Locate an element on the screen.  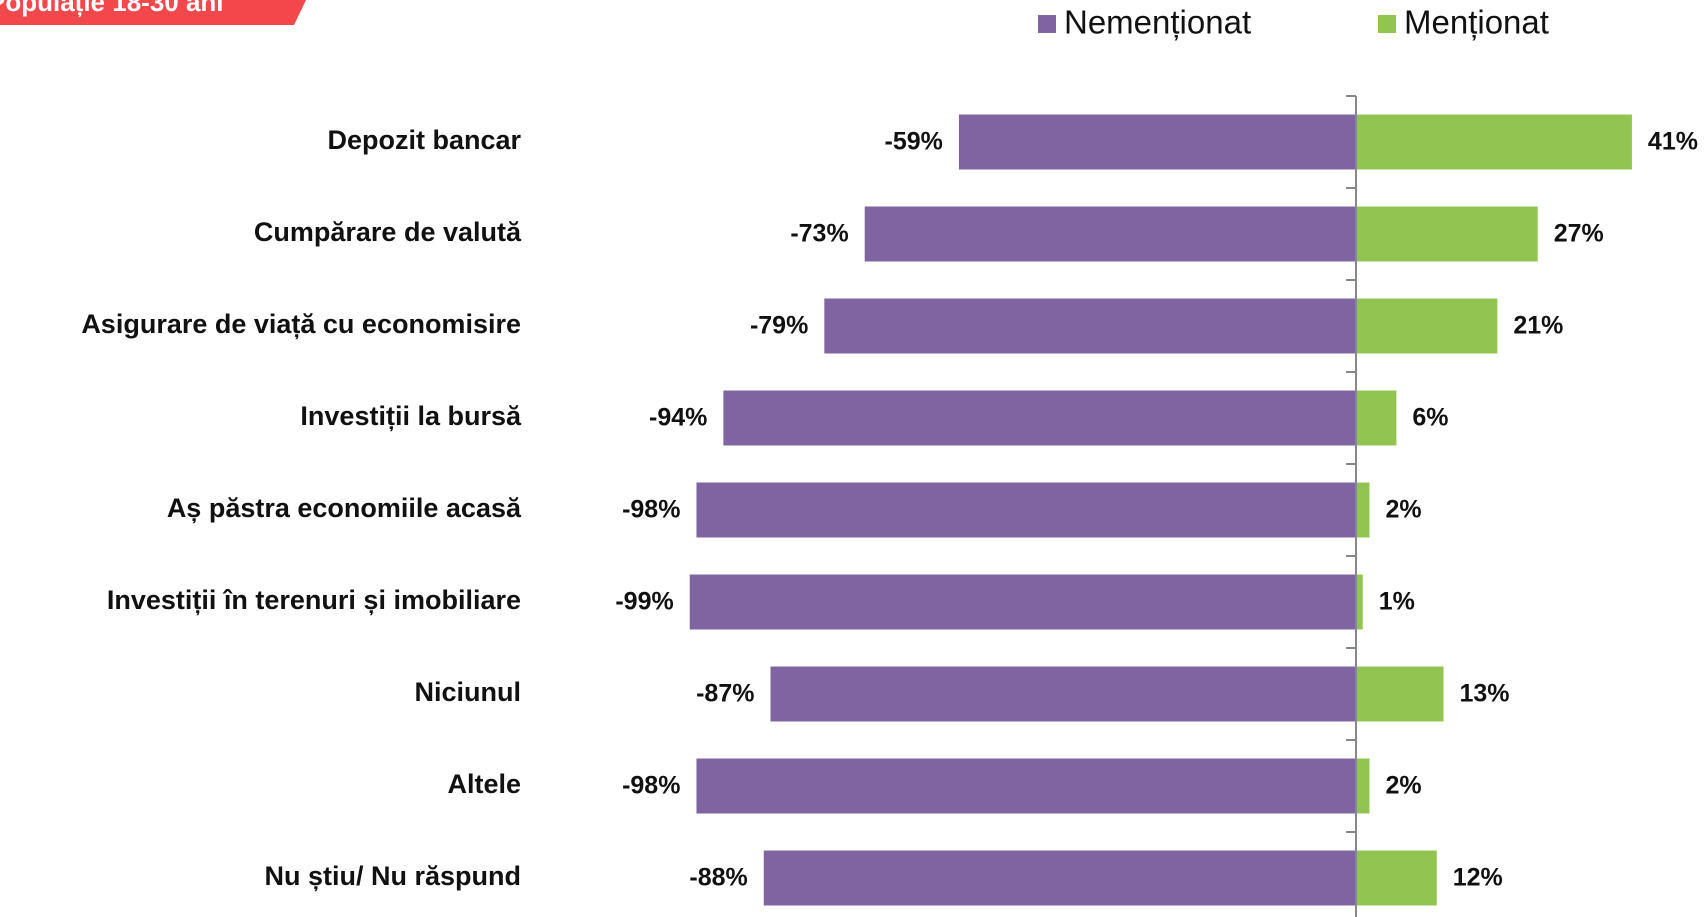
value-label: 21% is located at coordinates (1538, 326).